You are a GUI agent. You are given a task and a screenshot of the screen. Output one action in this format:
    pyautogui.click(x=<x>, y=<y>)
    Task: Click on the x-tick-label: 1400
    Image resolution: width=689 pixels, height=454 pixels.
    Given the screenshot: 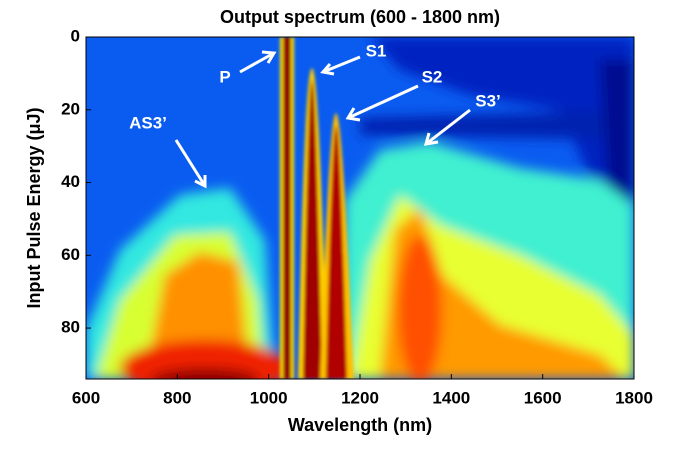 What is the action you would take?
    pyautogui.click(x=451, y=397)
    